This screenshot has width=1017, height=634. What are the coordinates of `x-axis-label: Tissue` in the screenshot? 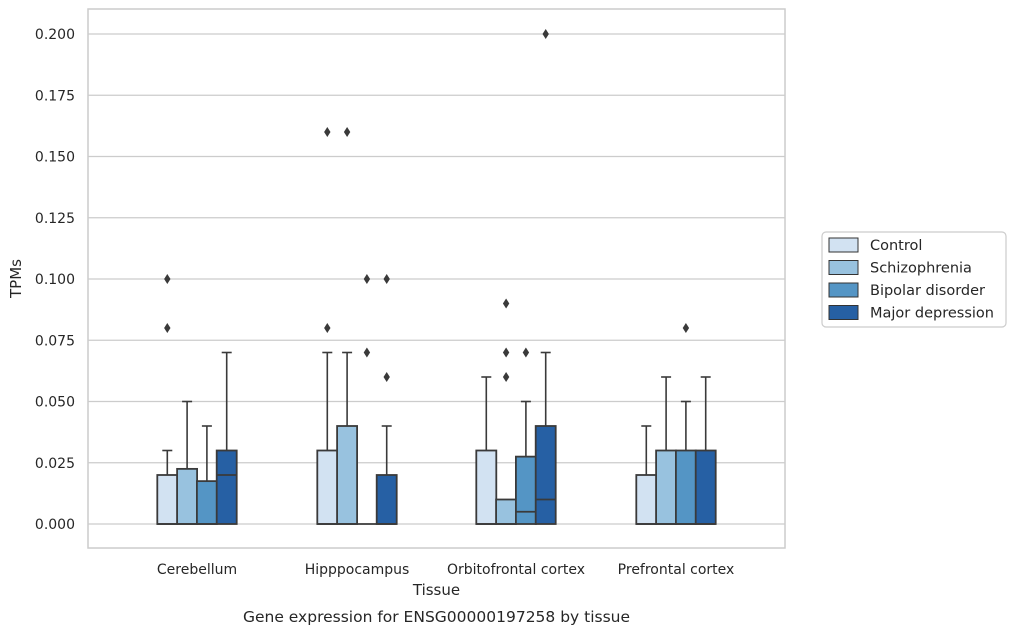 It's located at (436, 590).